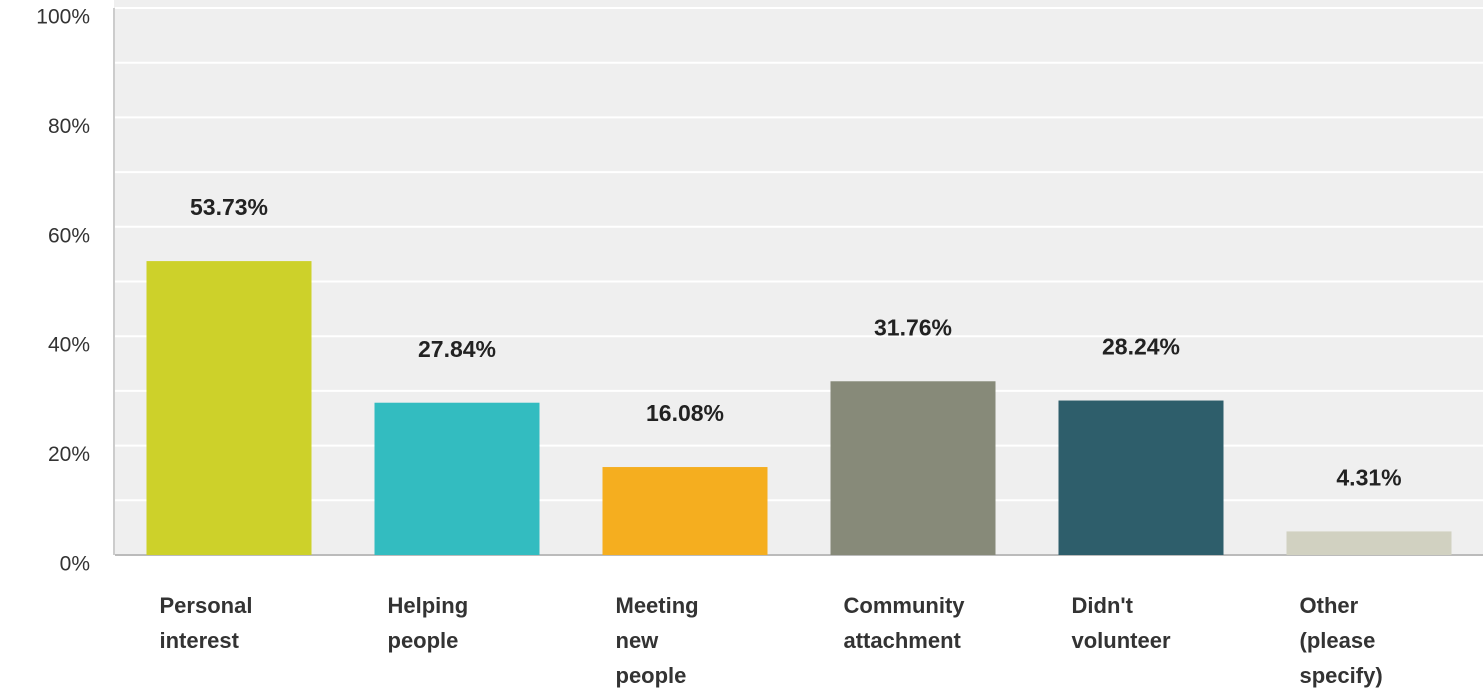  I want to click on x-tick-label: Community attachment, so click(905, 623).